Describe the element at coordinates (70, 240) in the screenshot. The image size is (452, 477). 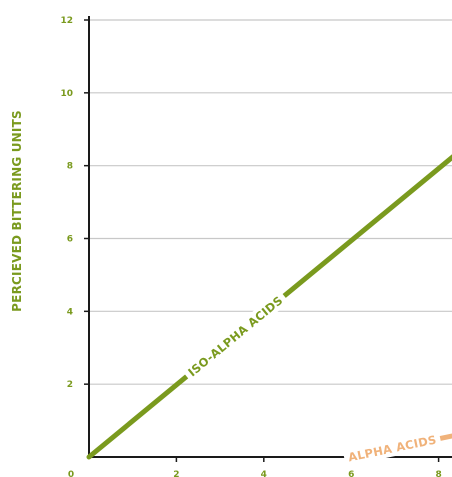
I see `y-tick-label-6: 6` at that location.